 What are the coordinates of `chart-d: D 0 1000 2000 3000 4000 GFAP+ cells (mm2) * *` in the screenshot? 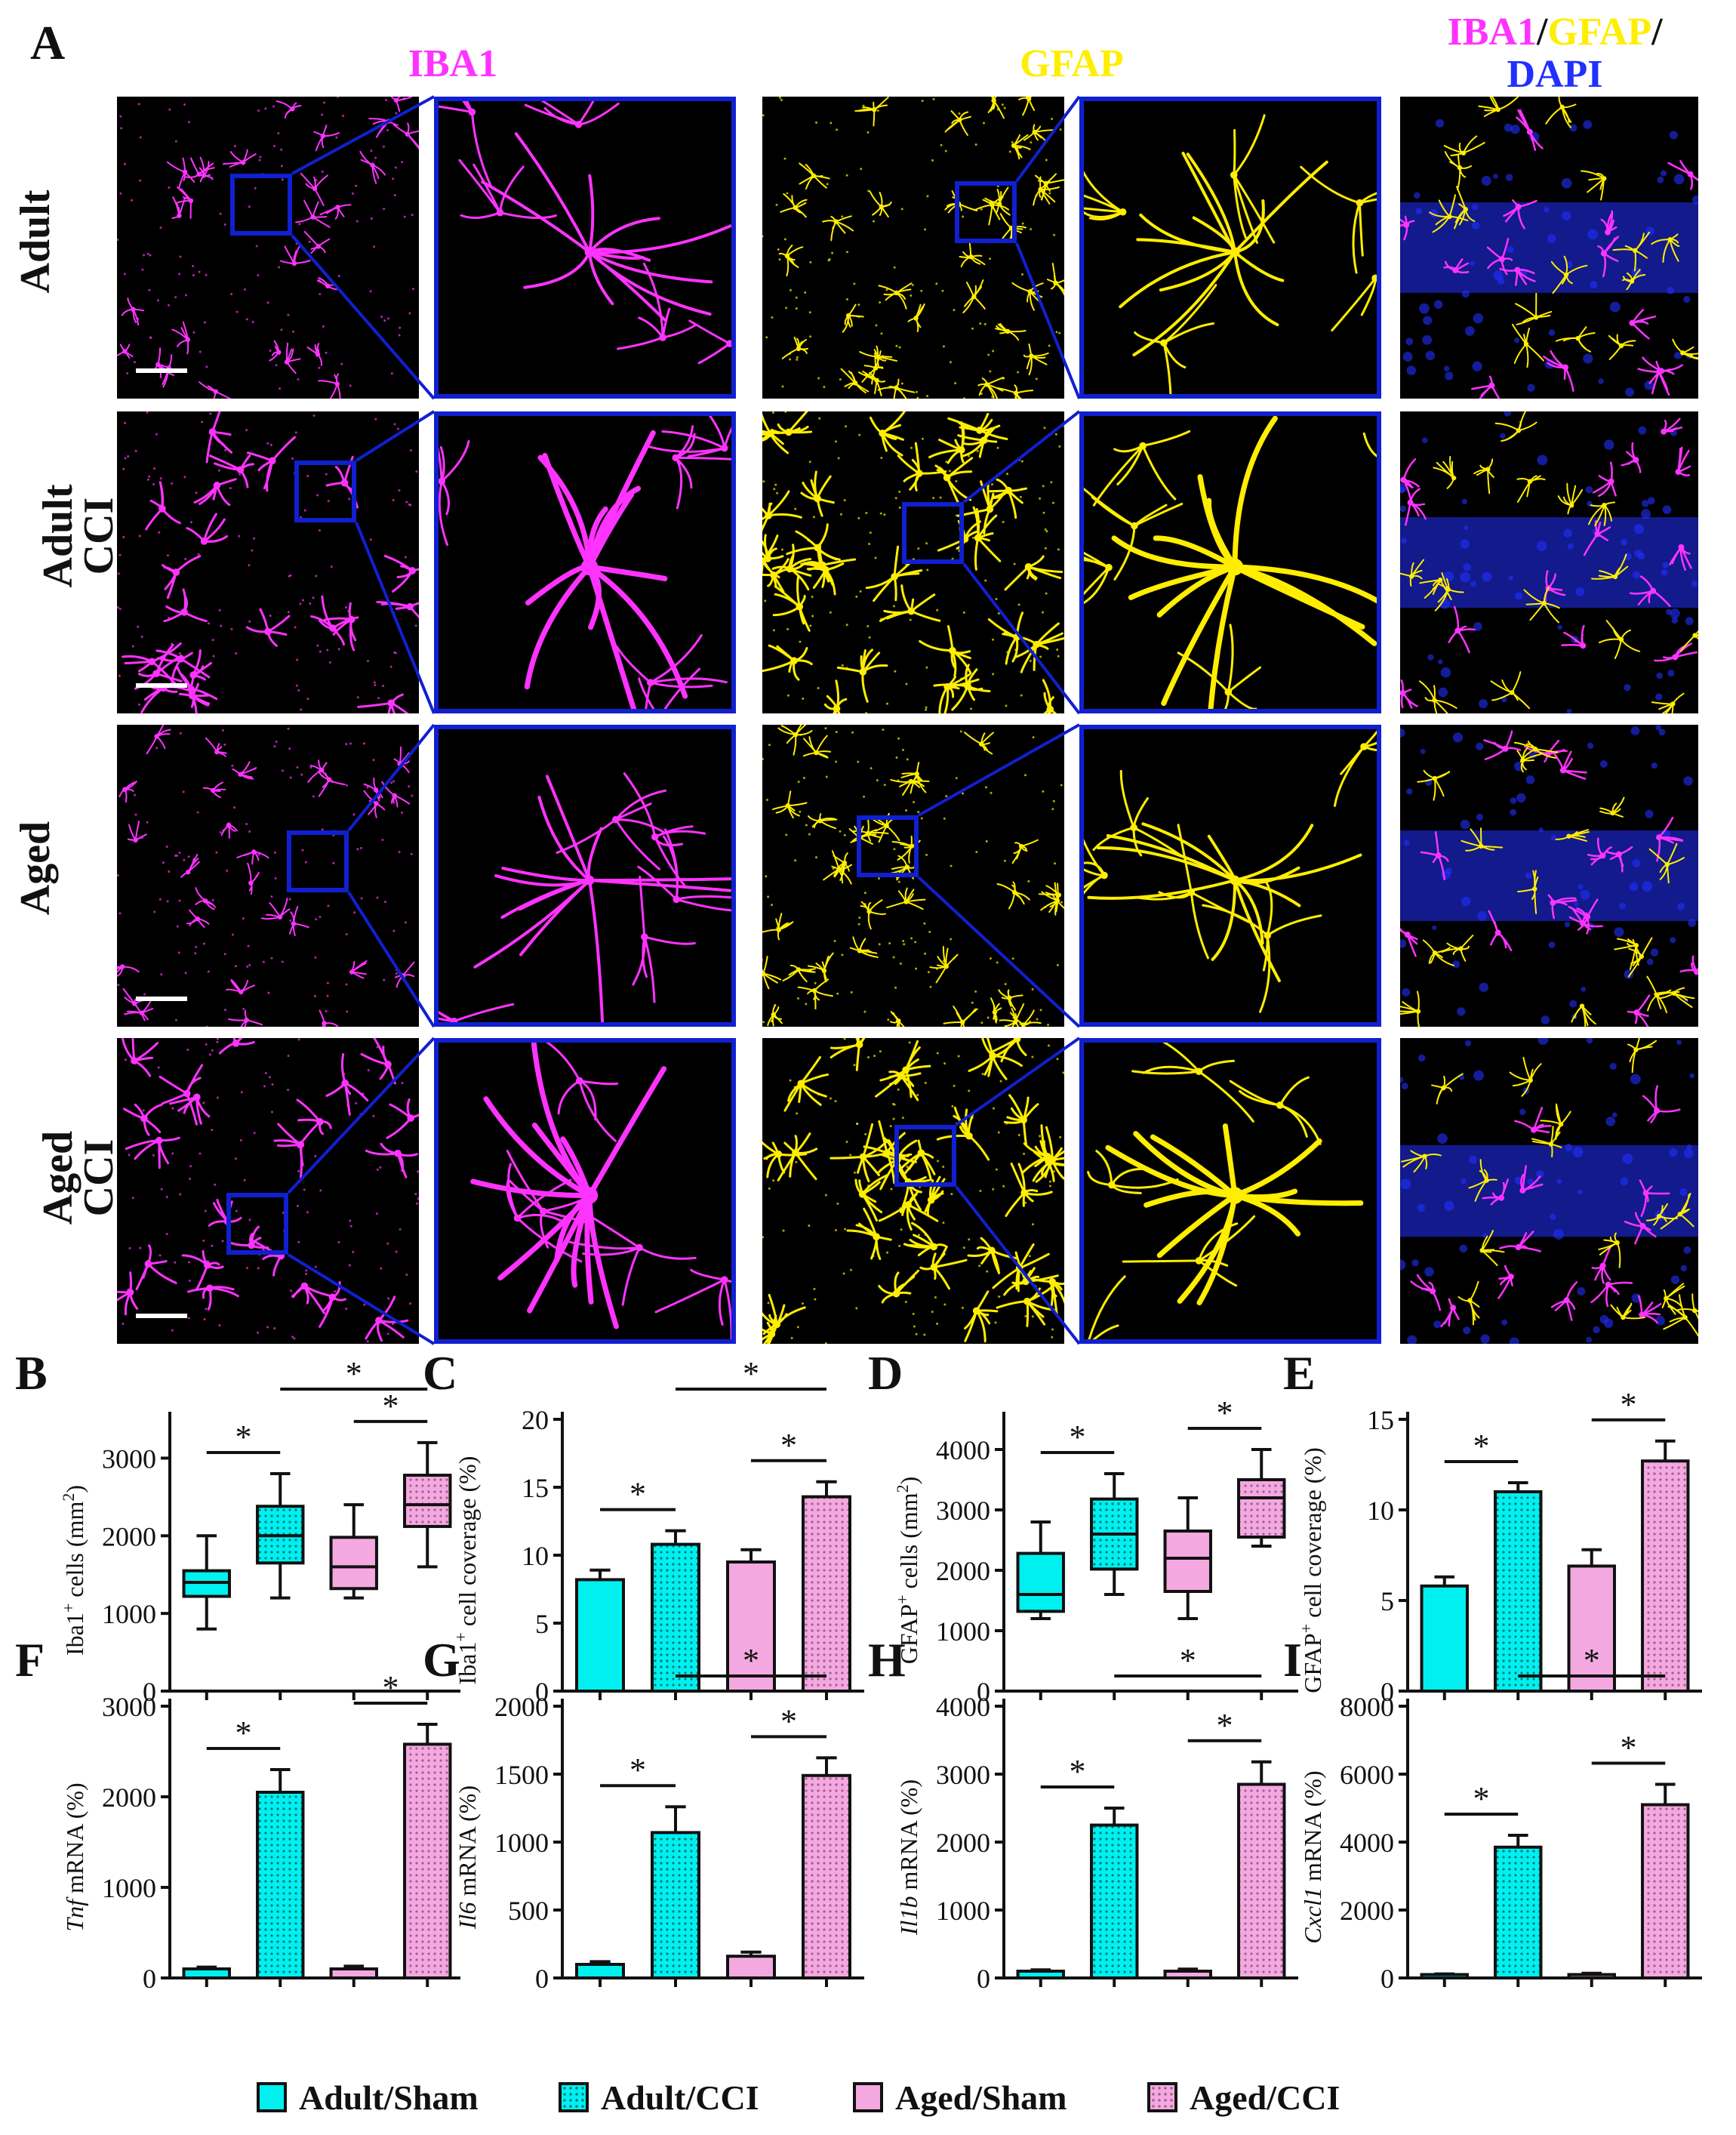 It's located at (1090, 1555).